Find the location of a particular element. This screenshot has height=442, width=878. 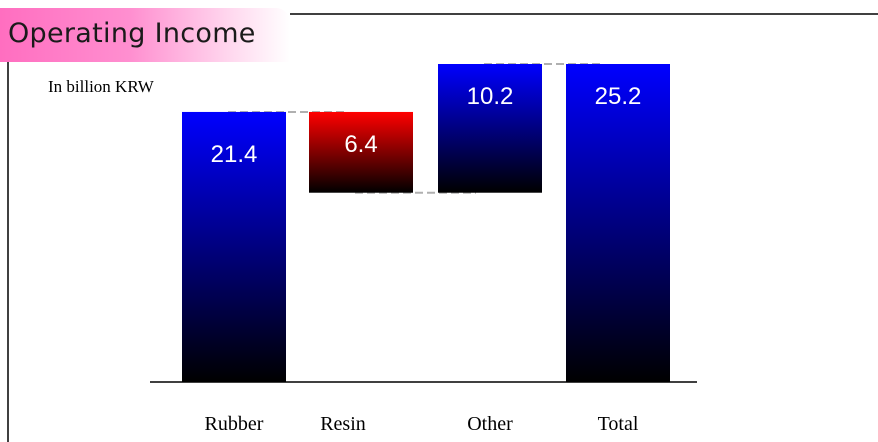

title-banner is located at coordinates (145, 35).